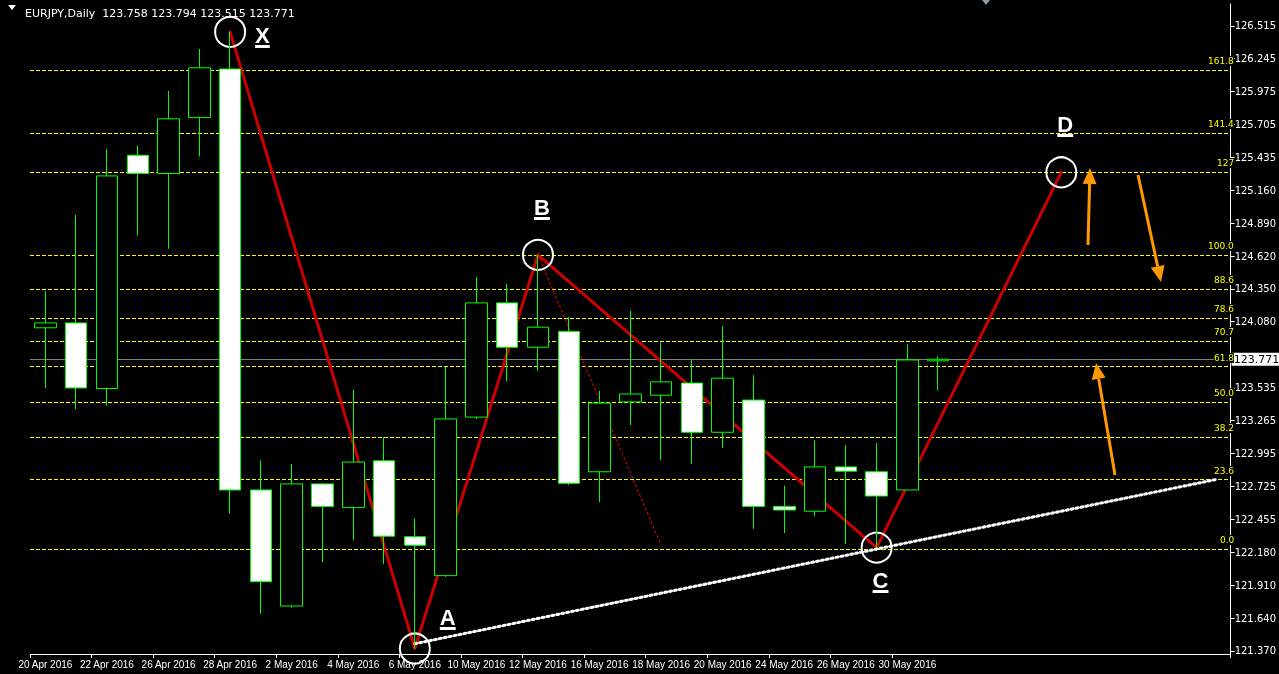  I want to click on annotation: 141.4, so click(1221, 124).